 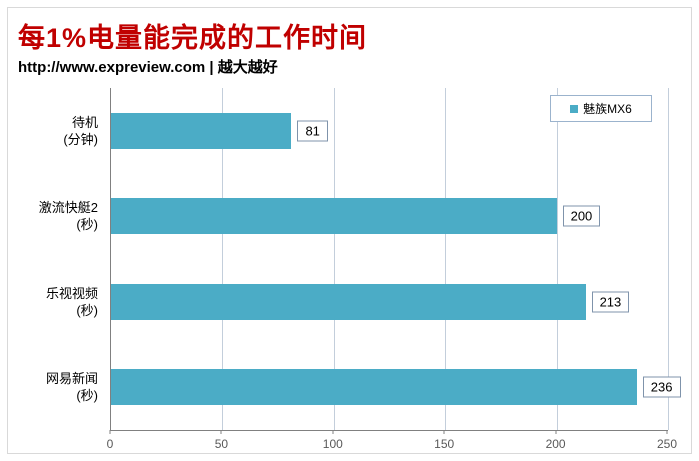 What do you see at coordinates (667, 444) in the screenshot?
I see `tick-label: 250` at bounding box center [667, 444].